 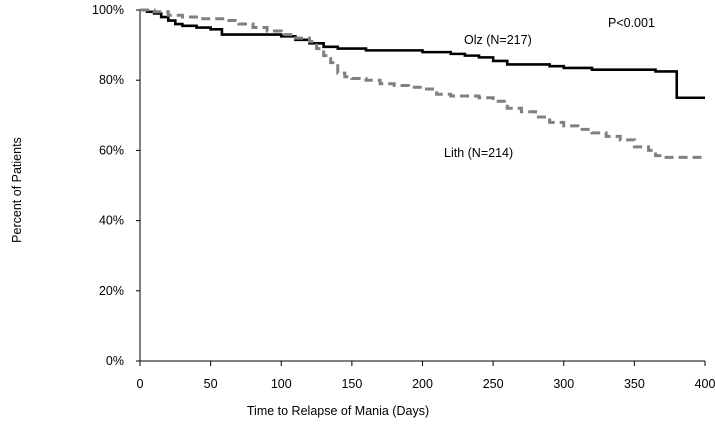 What do you see at coordinates (140, 384) in the screenshot?
I see `x-tick-label: 0` at bounding box center [140, 384].